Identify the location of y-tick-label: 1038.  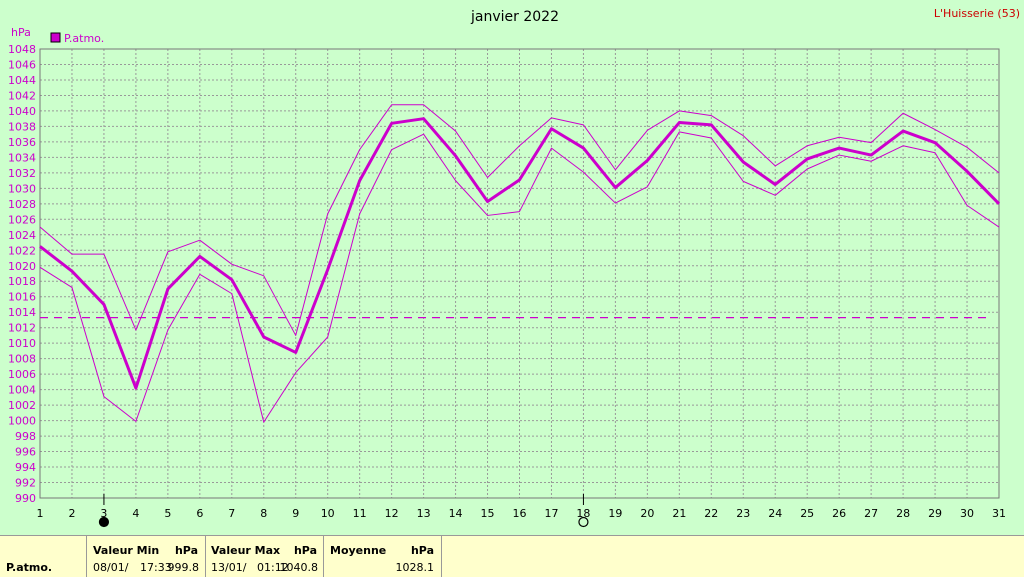
(22, 126).